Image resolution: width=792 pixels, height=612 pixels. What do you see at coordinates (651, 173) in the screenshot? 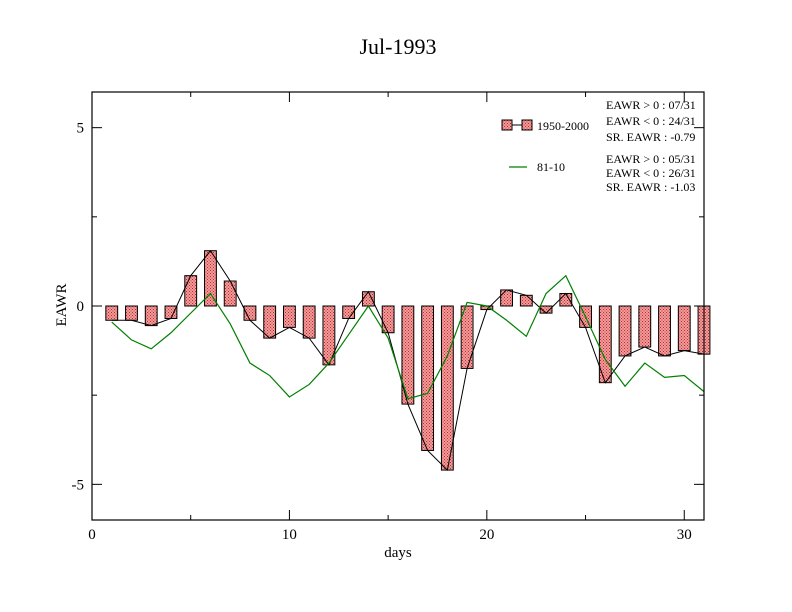
I see `stat-81-10-1: EAWR < 0 : 26/31` at bounding box center [651, 173].